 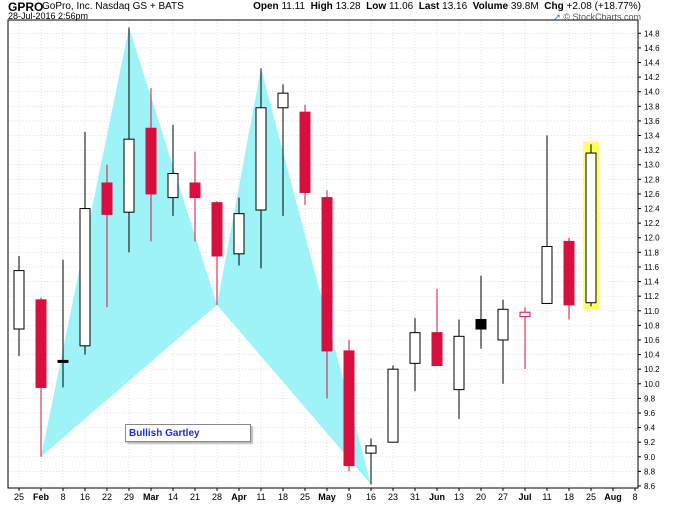 I want to click on y-axis-tick-label: 12.6, so click(x=652, y=194).